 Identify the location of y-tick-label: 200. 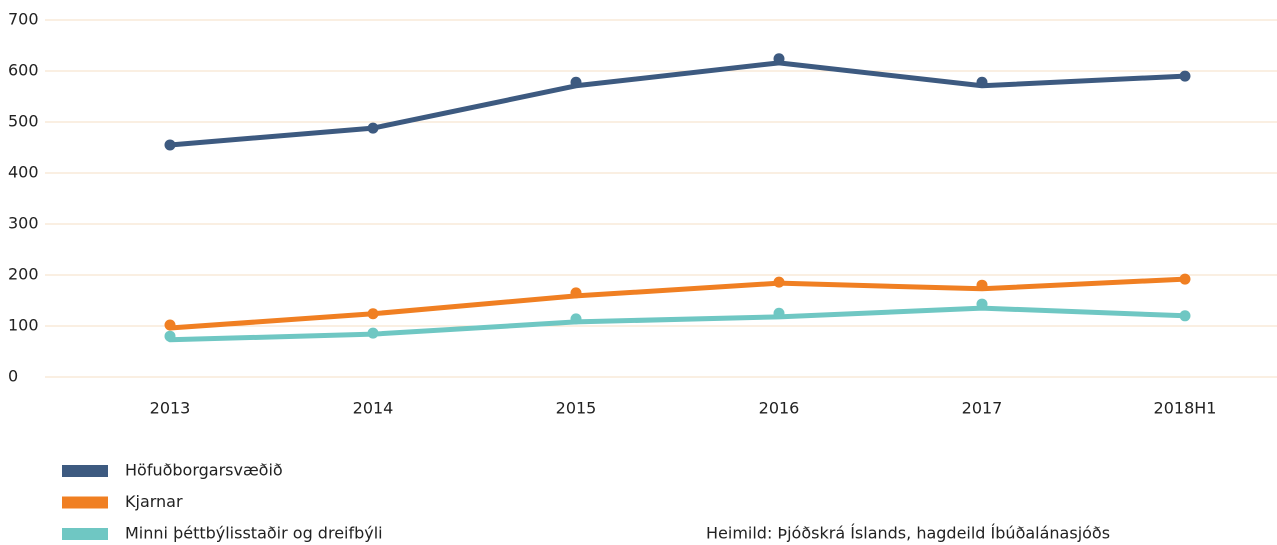
(23, 274).